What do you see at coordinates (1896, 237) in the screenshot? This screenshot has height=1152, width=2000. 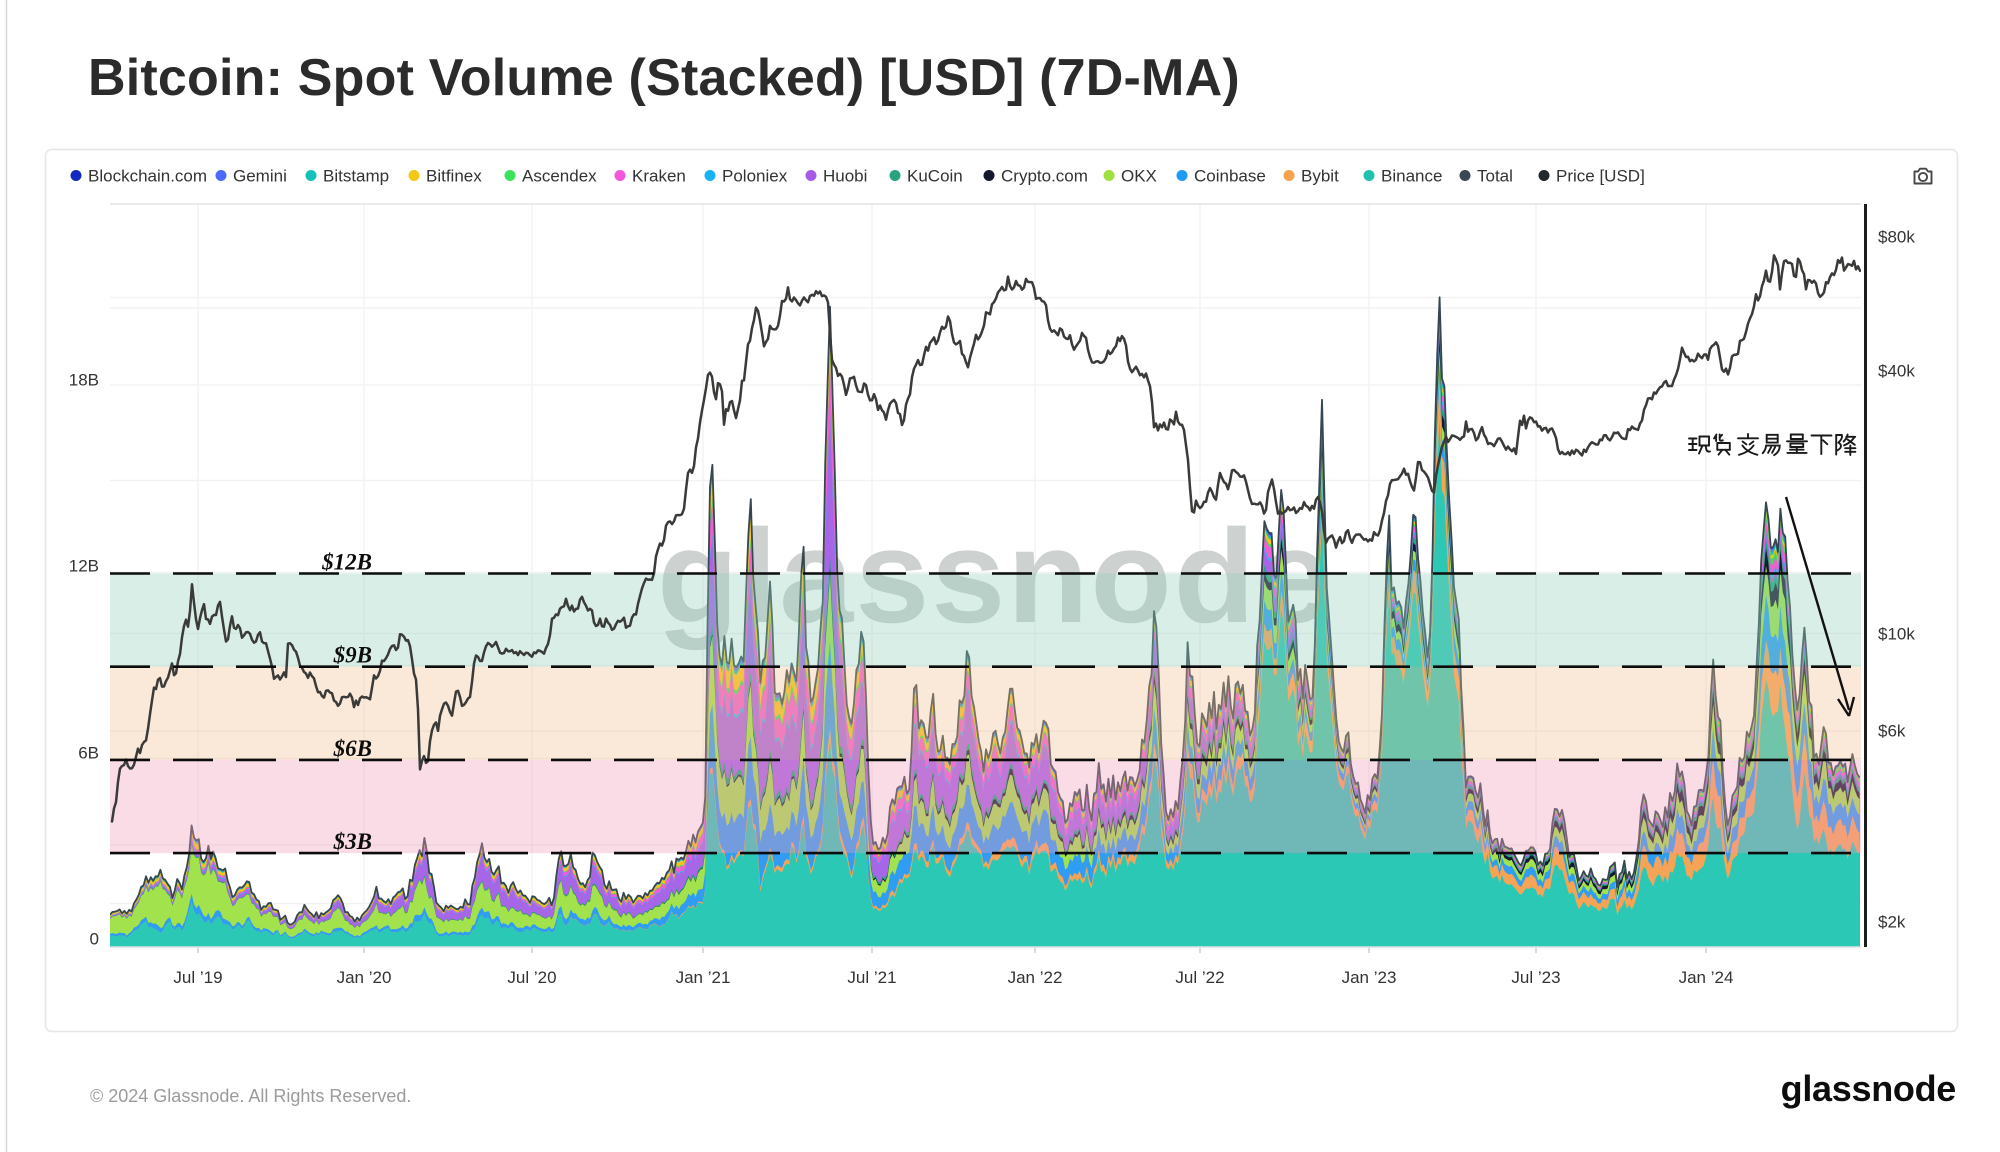 I see `svg-text: $80k` at bounding box center [1896, 237].